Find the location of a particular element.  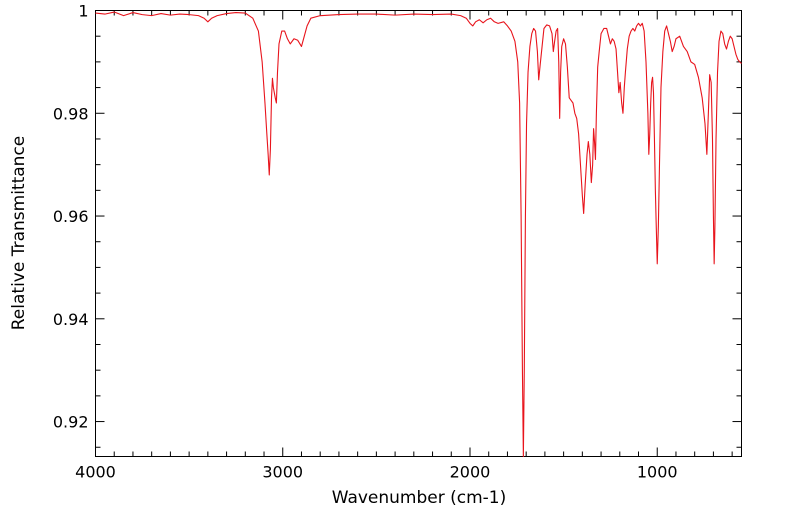

x-axis-title: Wavenumber (cm-1) is located at coordinates (419, 498).